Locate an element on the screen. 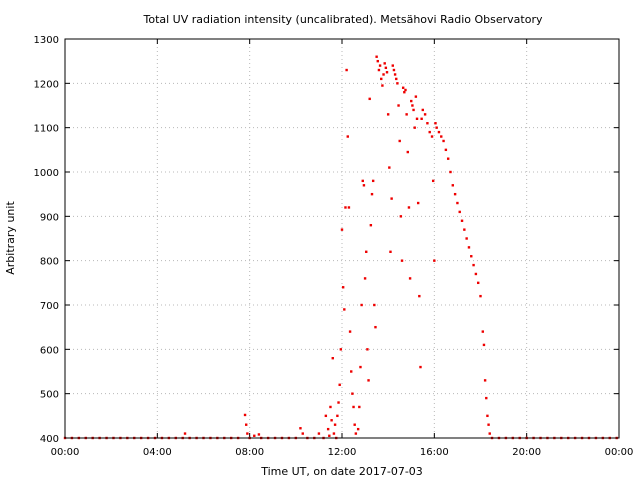 Image resolution: width=640 pixels, height=480 pixels. y-tick-label: 900 is located at coordinates (49, 217).